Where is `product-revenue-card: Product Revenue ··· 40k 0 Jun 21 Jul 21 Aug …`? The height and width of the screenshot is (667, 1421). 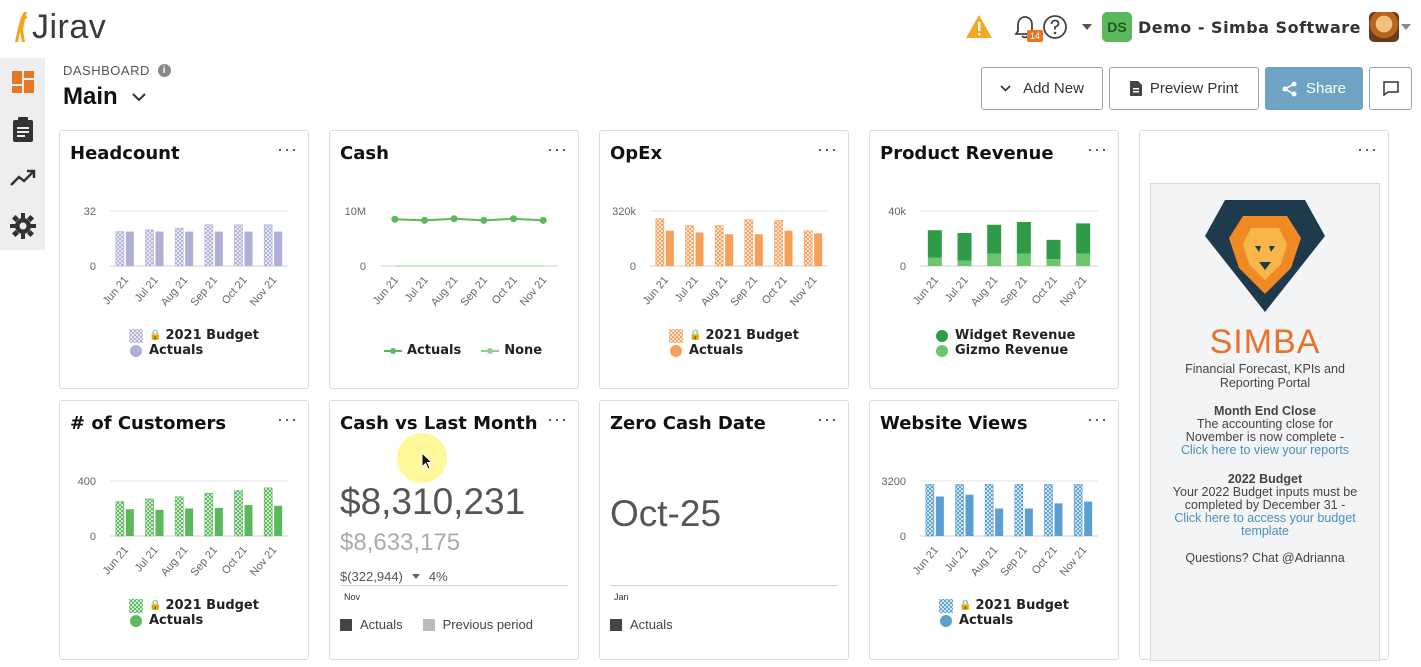 product-revenue-card: Product Revenue ··· 40k 0 Jun 21 Jul 21 Aug … is located at coordinates (994, 259).